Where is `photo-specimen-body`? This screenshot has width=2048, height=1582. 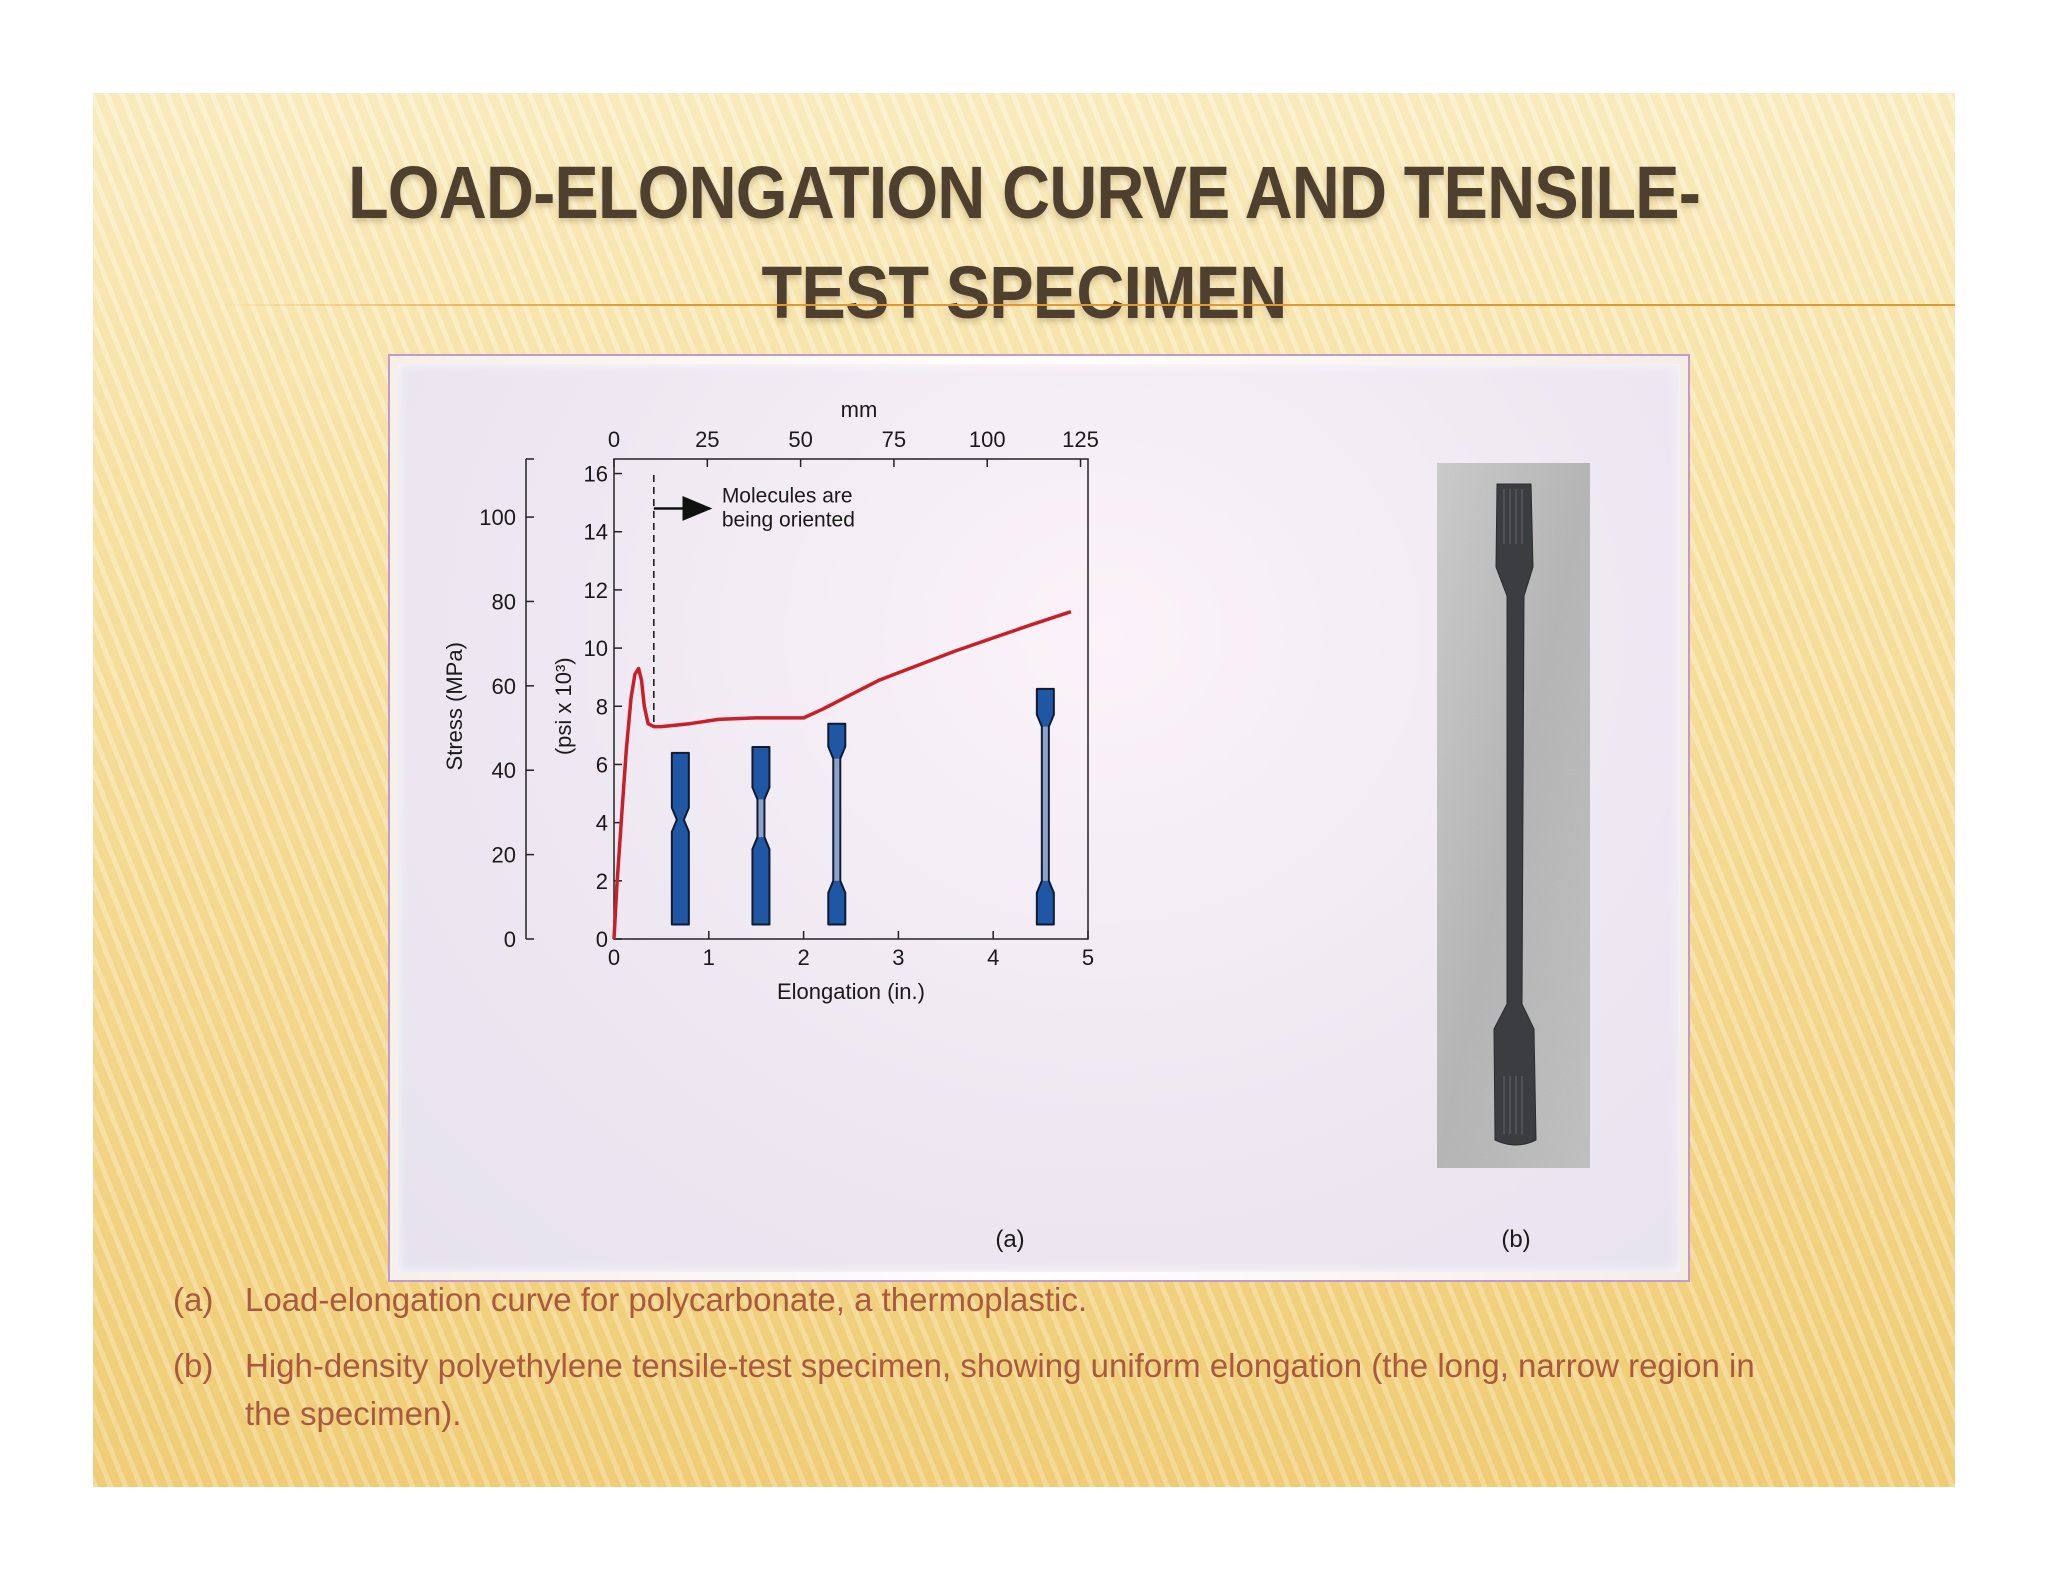
photo-specimen-body is located at coordinates (1515, 814).